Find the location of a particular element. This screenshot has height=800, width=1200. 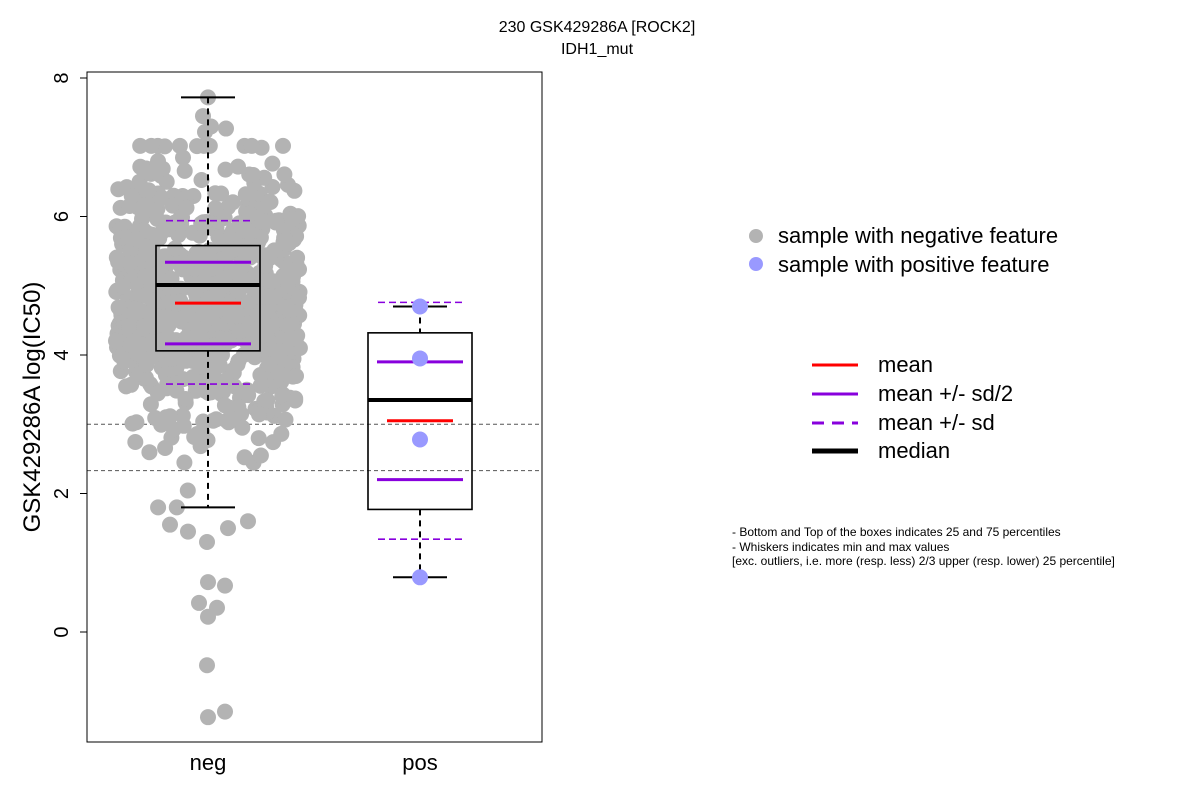

legend-label-sd: mean +/- sd is located at coordinates (936, 422).